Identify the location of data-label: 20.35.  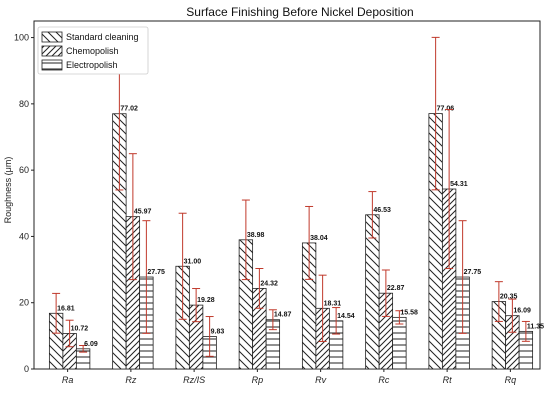
(509, 297).